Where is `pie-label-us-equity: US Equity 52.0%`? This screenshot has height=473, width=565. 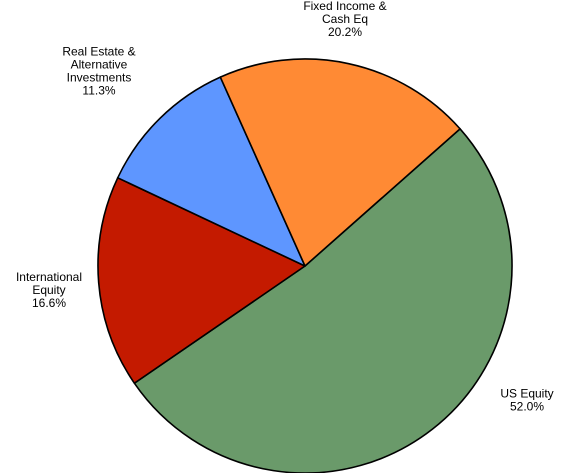 pie-label-us-equity: US Equity 52.0% is located at coordinates (526, 400).